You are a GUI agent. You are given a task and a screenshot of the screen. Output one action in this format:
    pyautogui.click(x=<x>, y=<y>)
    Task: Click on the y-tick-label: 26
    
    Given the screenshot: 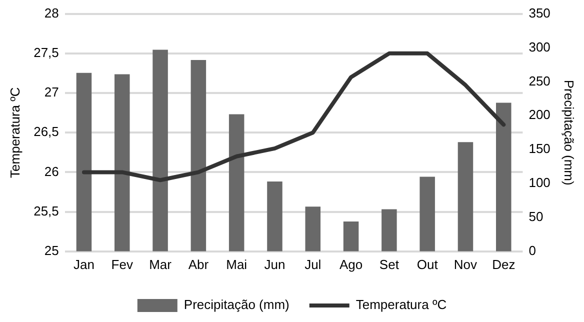 What is the action you would take?
    pyautogui.click(x=51, y=171)
    